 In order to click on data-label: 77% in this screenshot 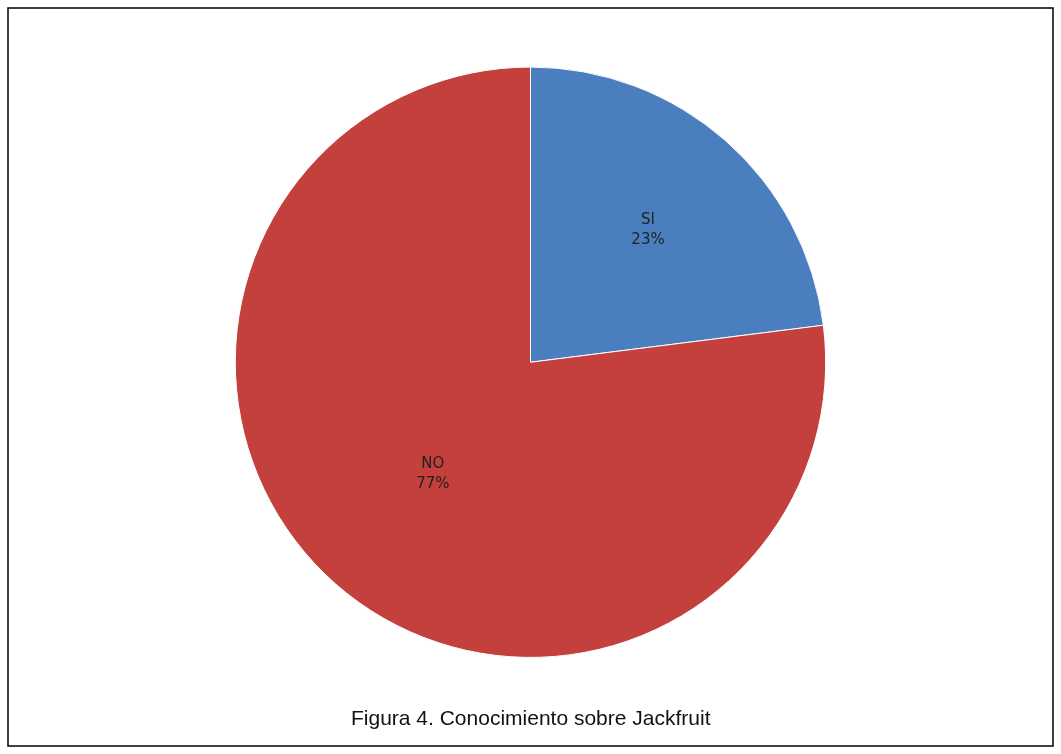, I will do `click(433, 482)`.